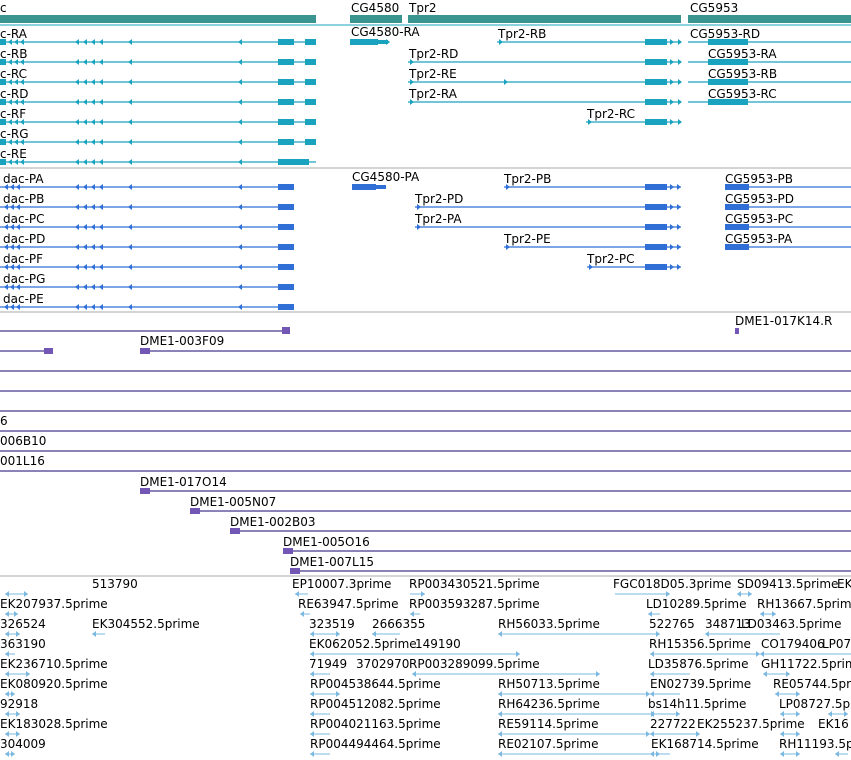  What do you see at coordinates (233, 502) in the screenshot?
I see `clone-label: DME1-005N07` at bounding box center [233, 502].